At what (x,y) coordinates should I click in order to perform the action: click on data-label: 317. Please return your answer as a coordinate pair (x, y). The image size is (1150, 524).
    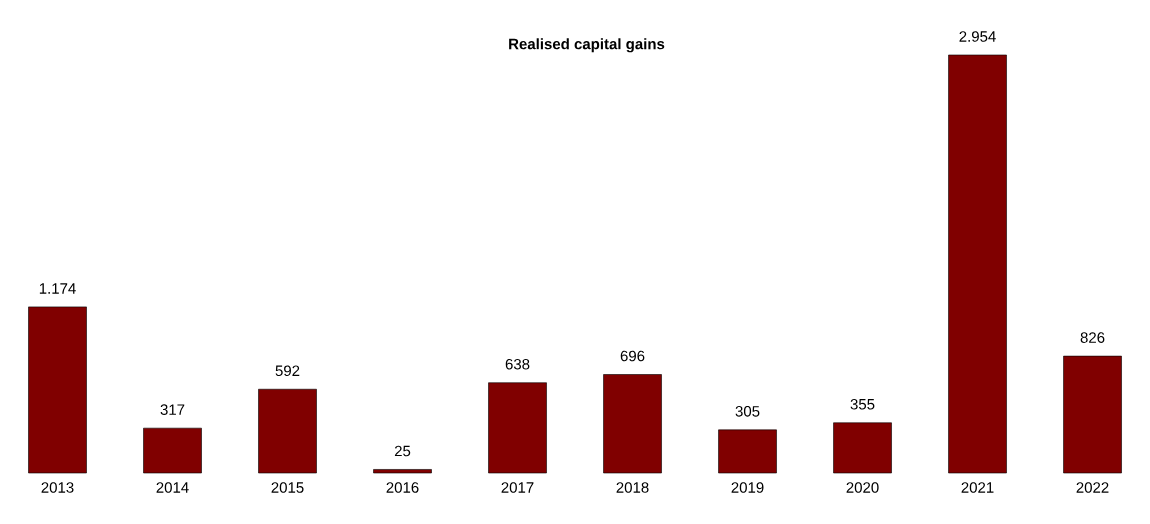
    Looking at the image, I should click on (172, 409).